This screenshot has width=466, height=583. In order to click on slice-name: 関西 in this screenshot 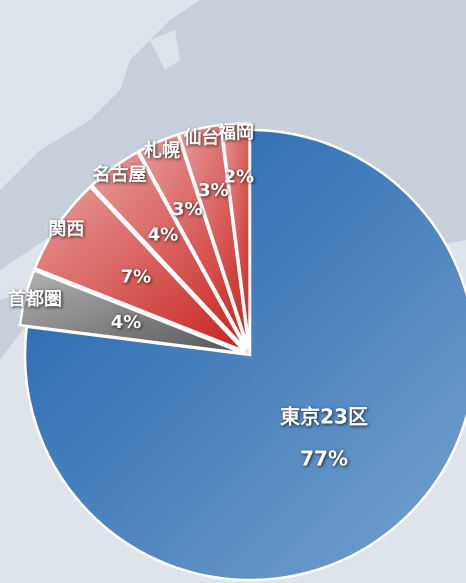, I will do `click(66, 229)`.